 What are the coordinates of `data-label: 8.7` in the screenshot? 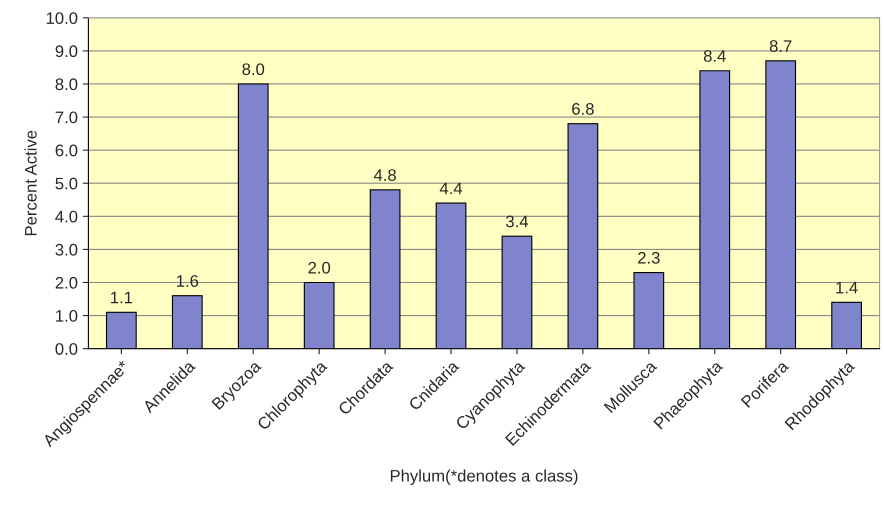 It's located at (781, 46).